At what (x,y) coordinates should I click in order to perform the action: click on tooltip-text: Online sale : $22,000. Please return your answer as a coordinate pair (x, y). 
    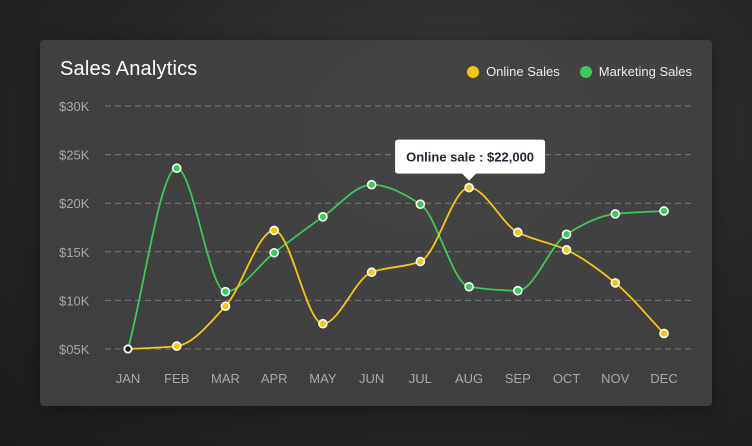
    Looking at the image, I should click on (470, 157).